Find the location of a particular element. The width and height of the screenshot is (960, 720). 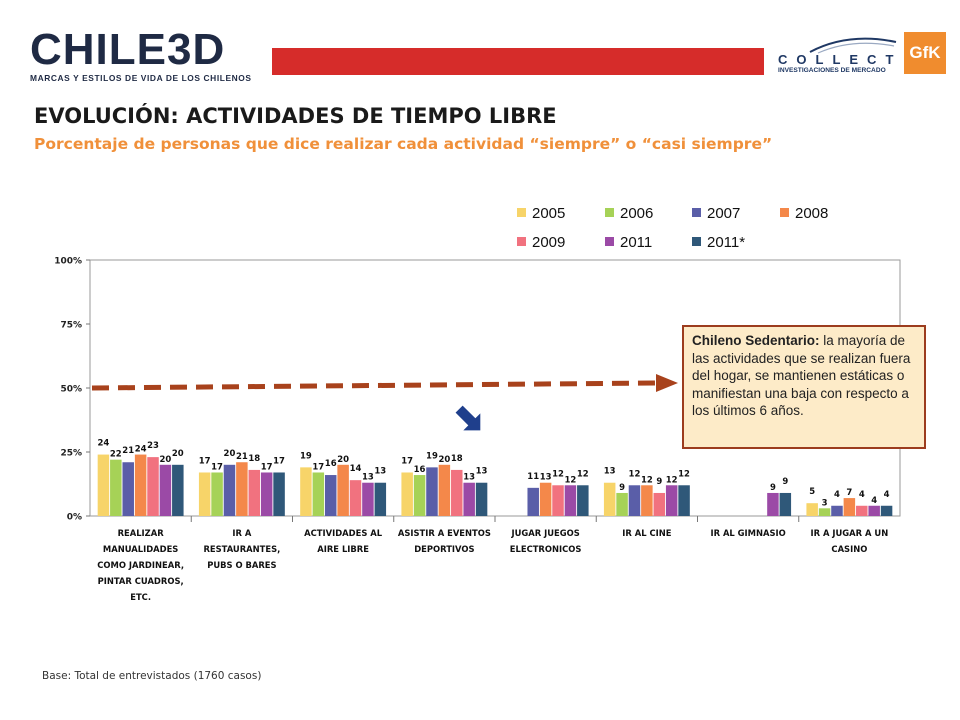

legend-label: 2011* is located at coordinates (726, 242).